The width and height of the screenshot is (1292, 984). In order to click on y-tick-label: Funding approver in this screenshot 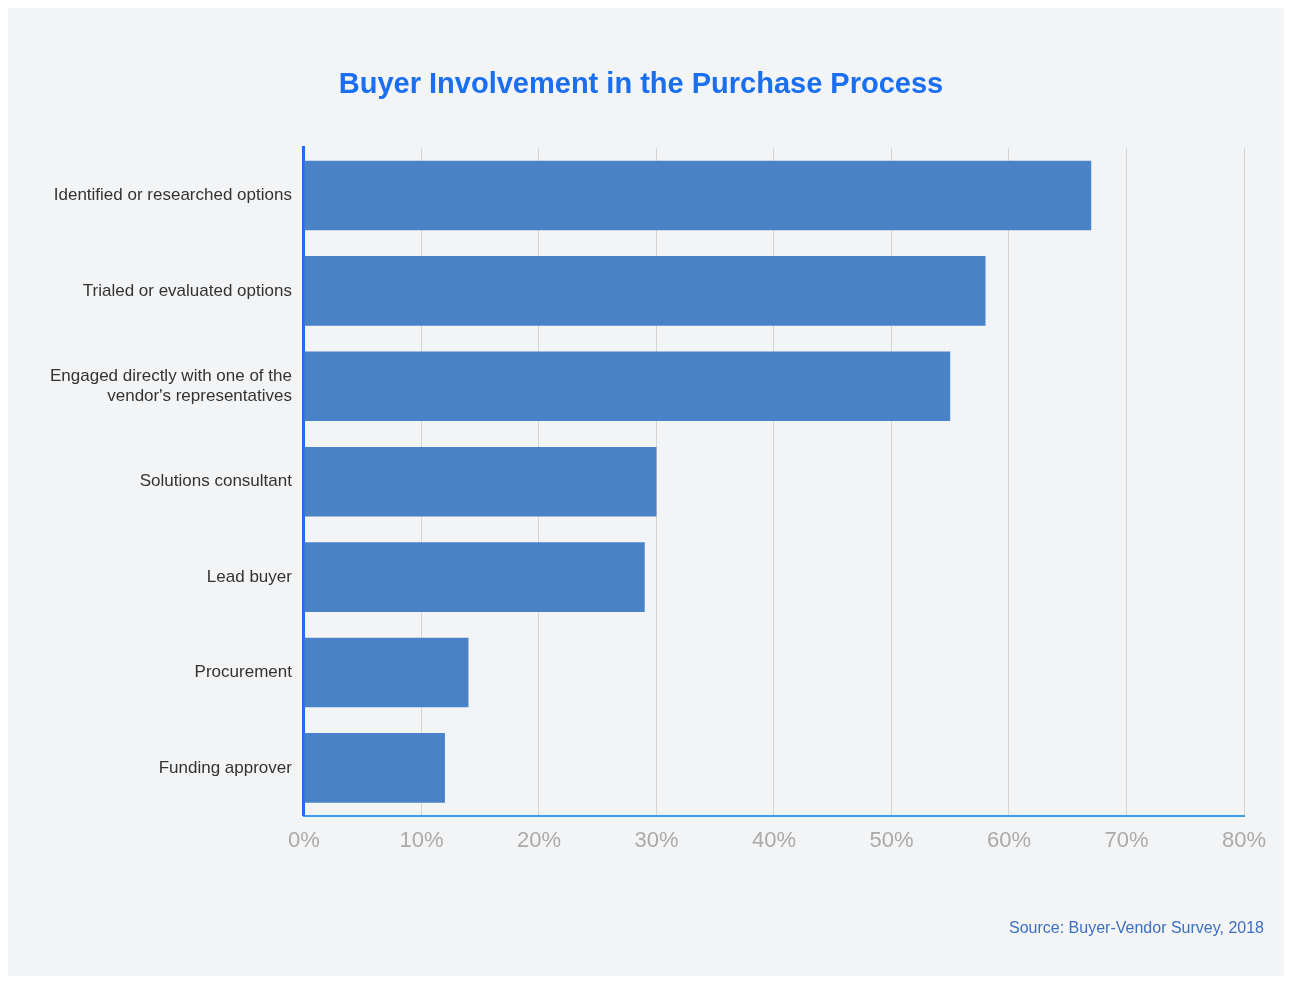, I will do `click(225, 767)`.